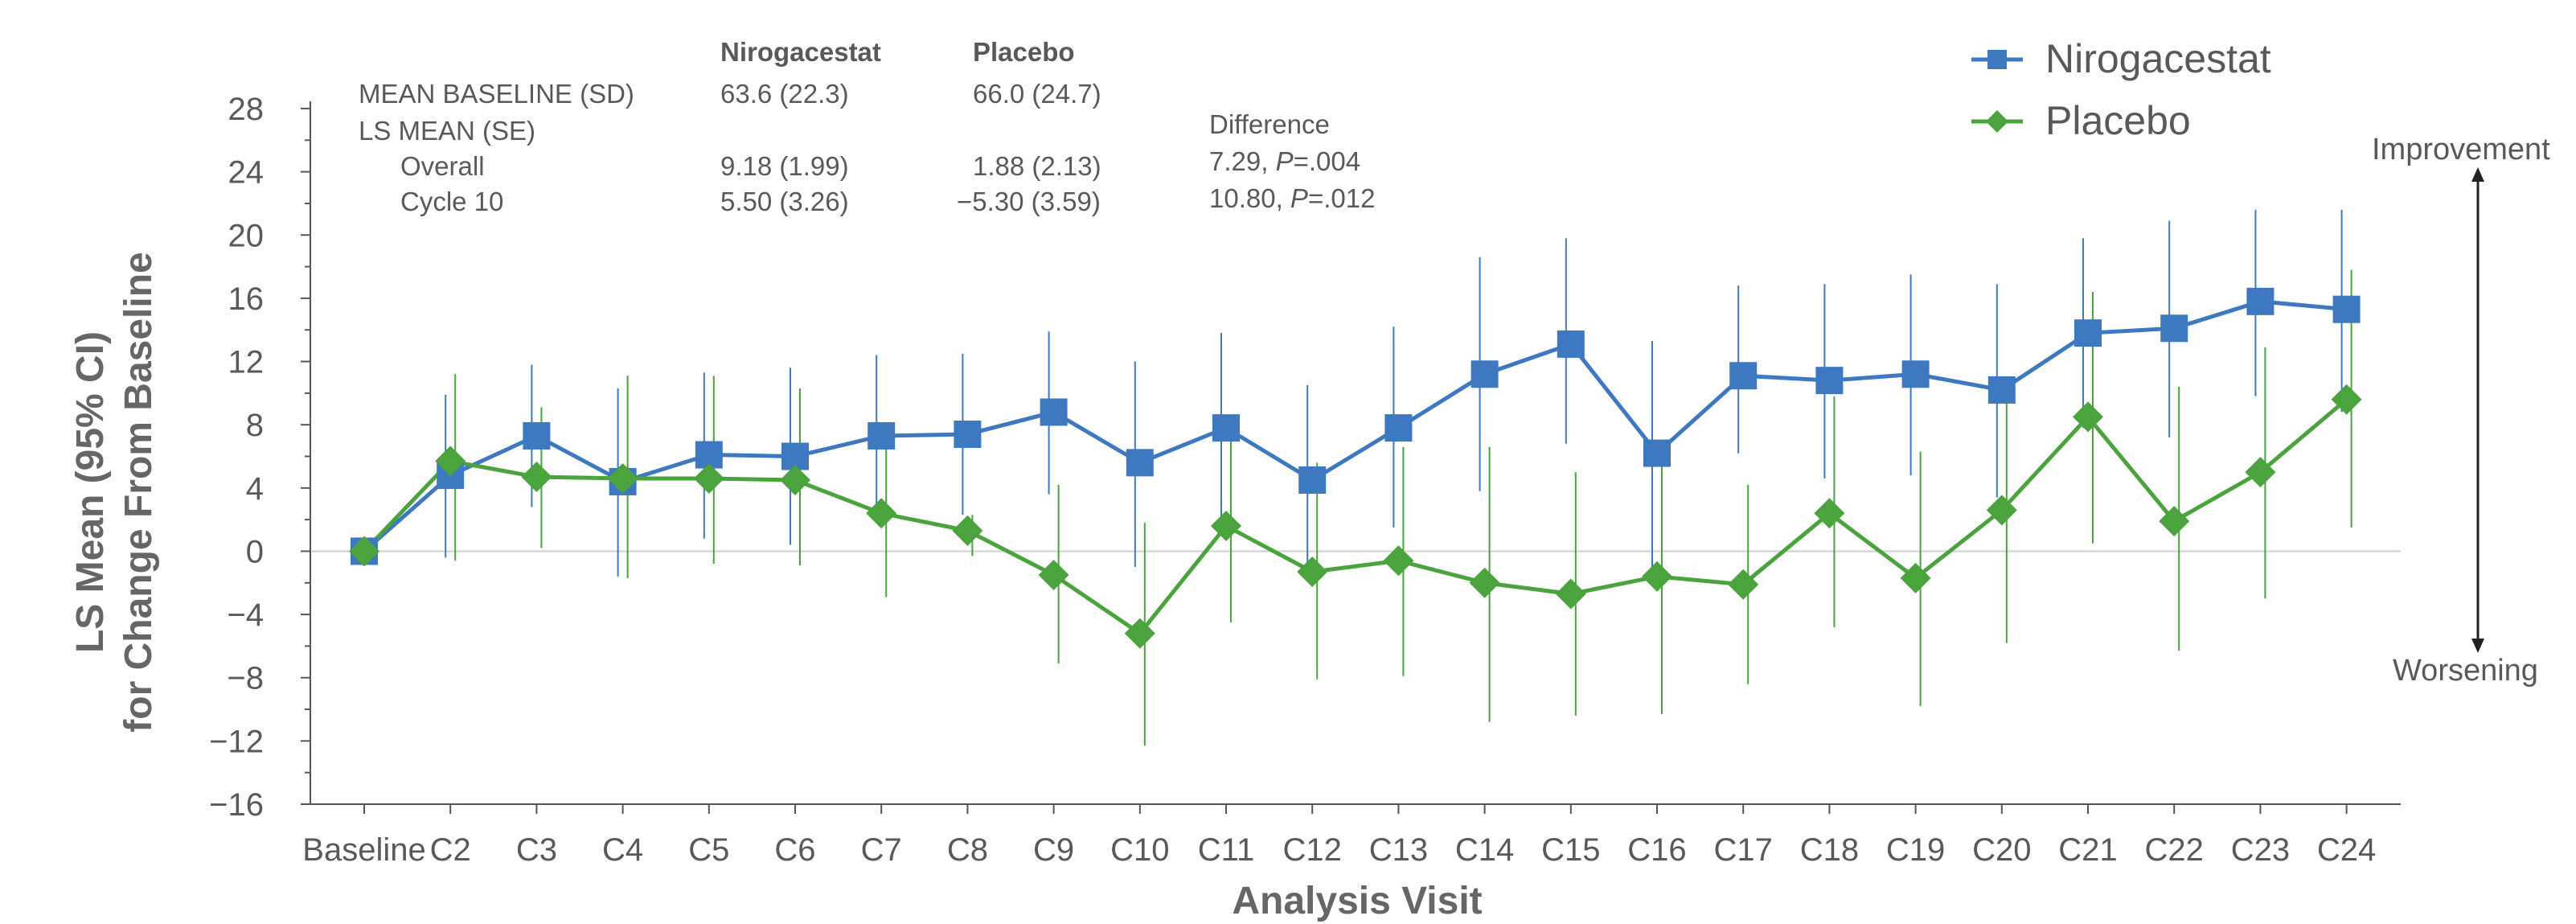  What do you see at coordinates (2121, 89) in the screenshot?
I see `legend: Nirogacestat Placebo` at bounding box center [2121, 89].